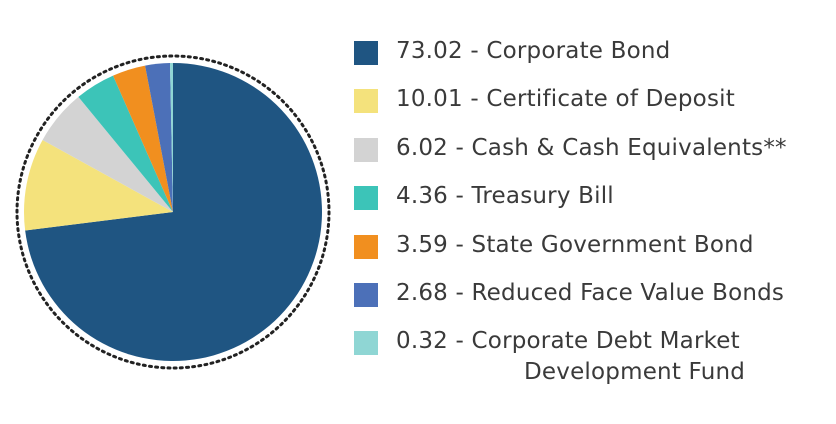  I want to click on legend-label: 73.02 - Corporate Bond, so click(533, 51).